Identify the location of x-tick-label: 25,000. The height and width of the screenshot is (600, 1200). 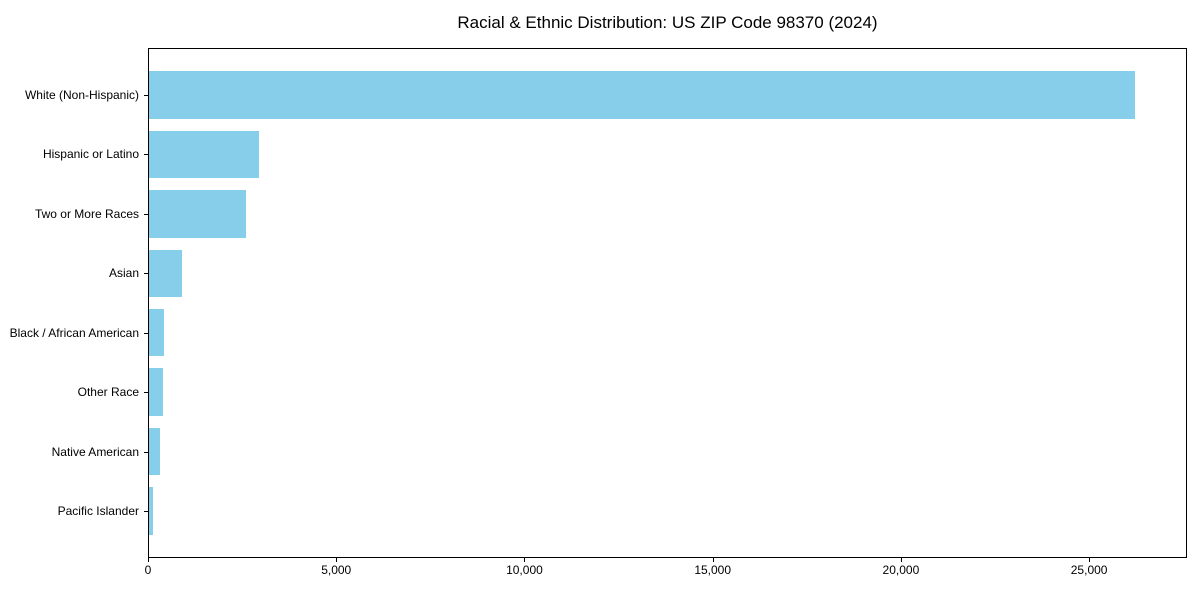
(1089, 570).